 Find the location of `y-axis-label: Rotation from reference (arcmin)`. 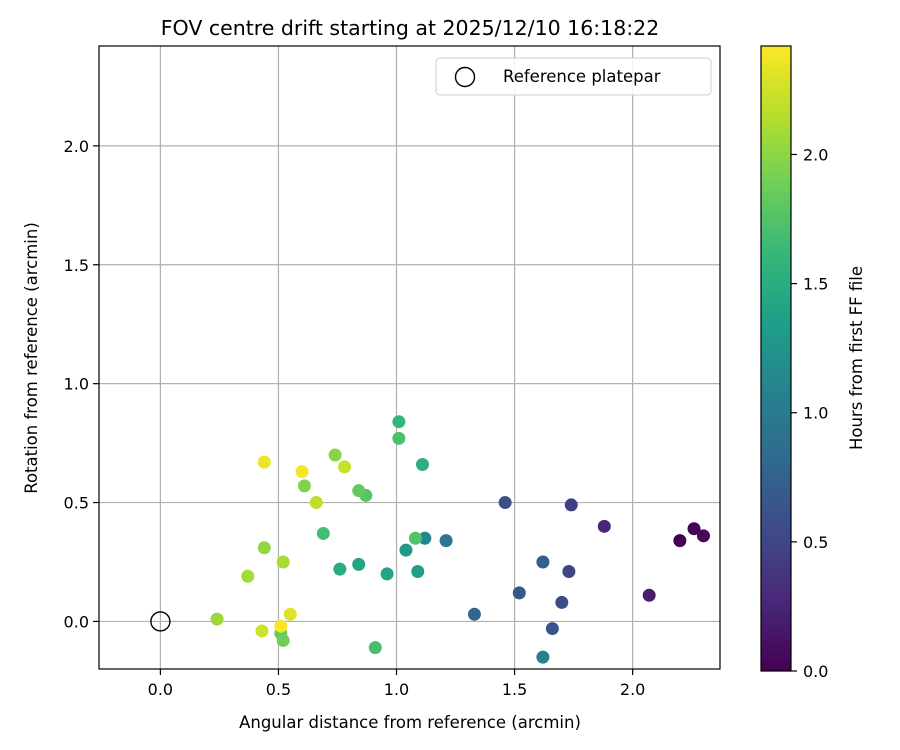

y-axis-label: Rotation from reference (arcmin) is located at coordinates (31, 358).